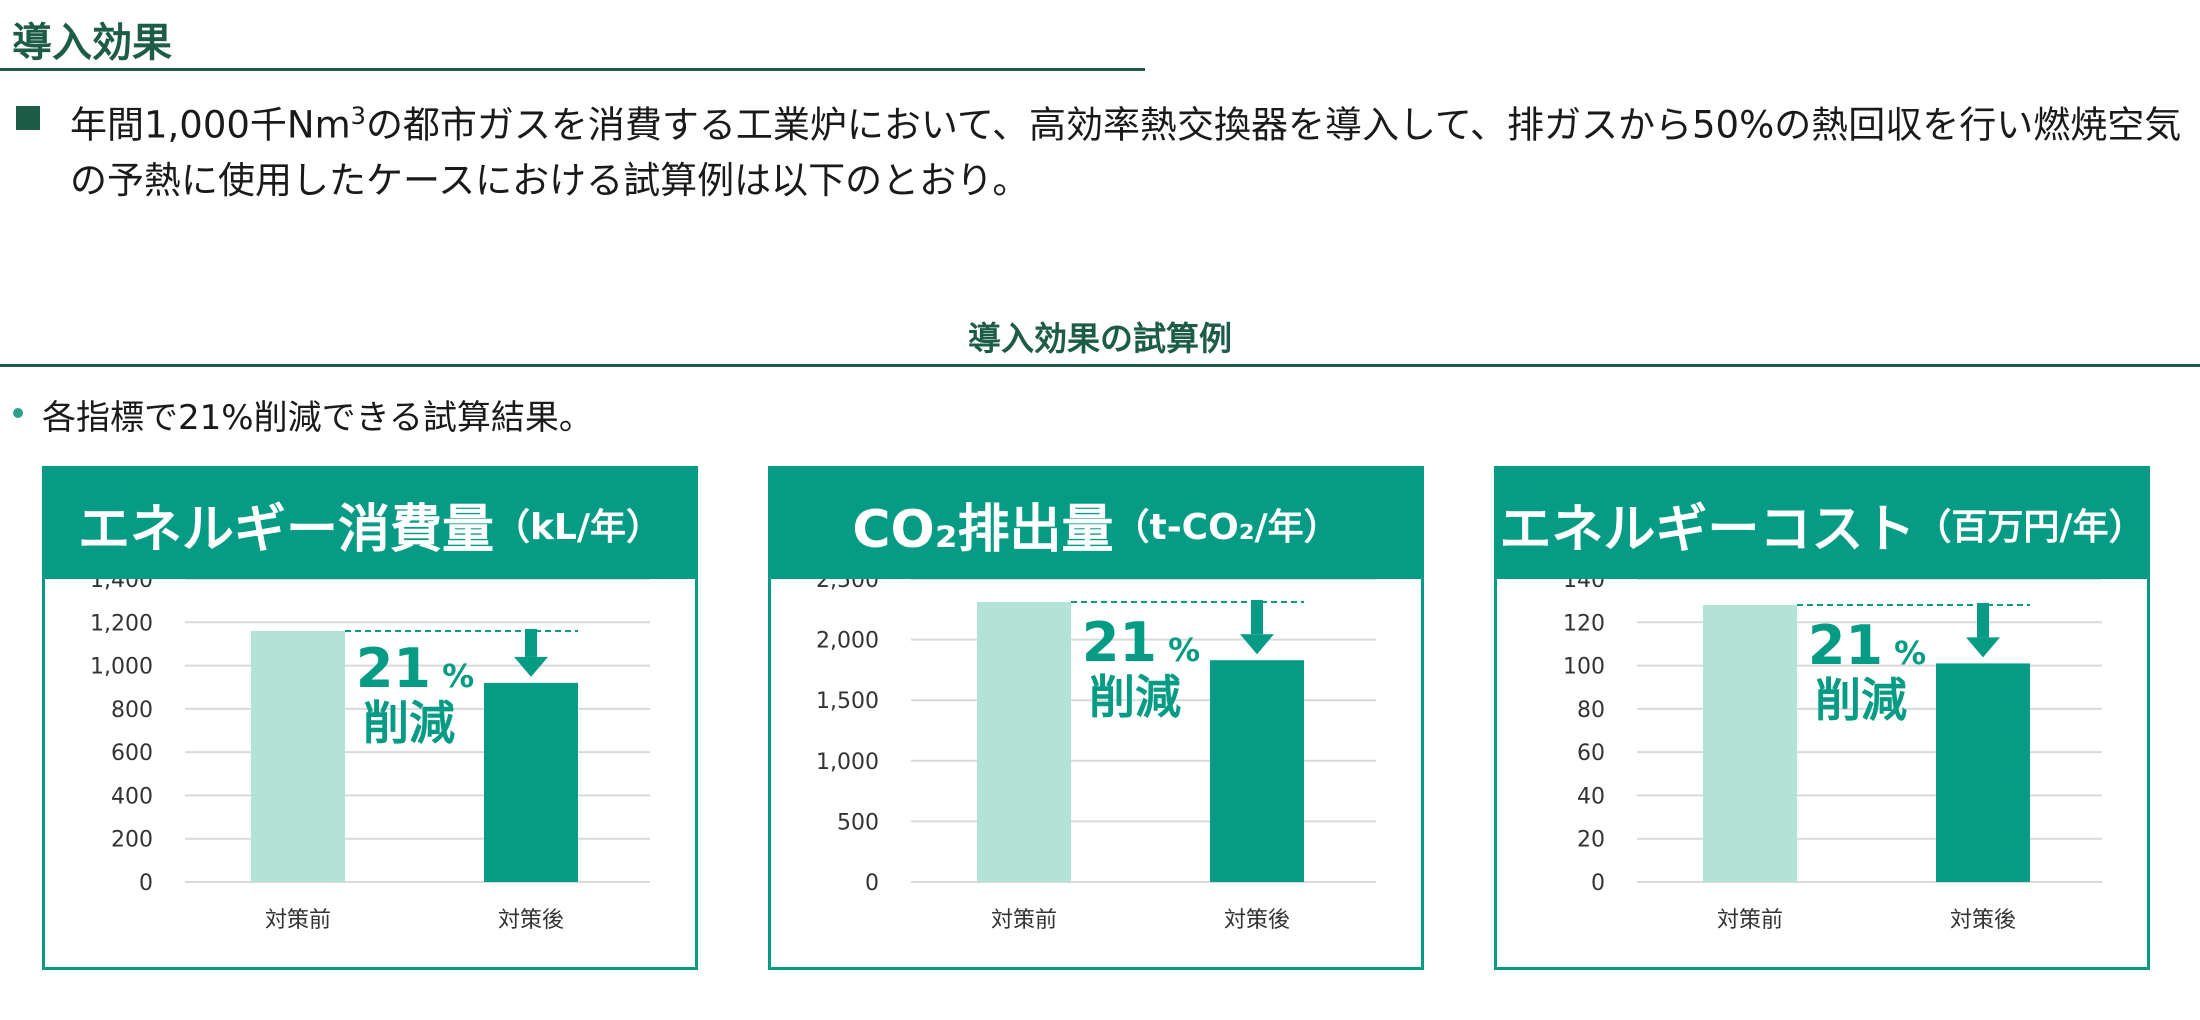  I want to click on y-tick-label: 140, so click(1584, 586).